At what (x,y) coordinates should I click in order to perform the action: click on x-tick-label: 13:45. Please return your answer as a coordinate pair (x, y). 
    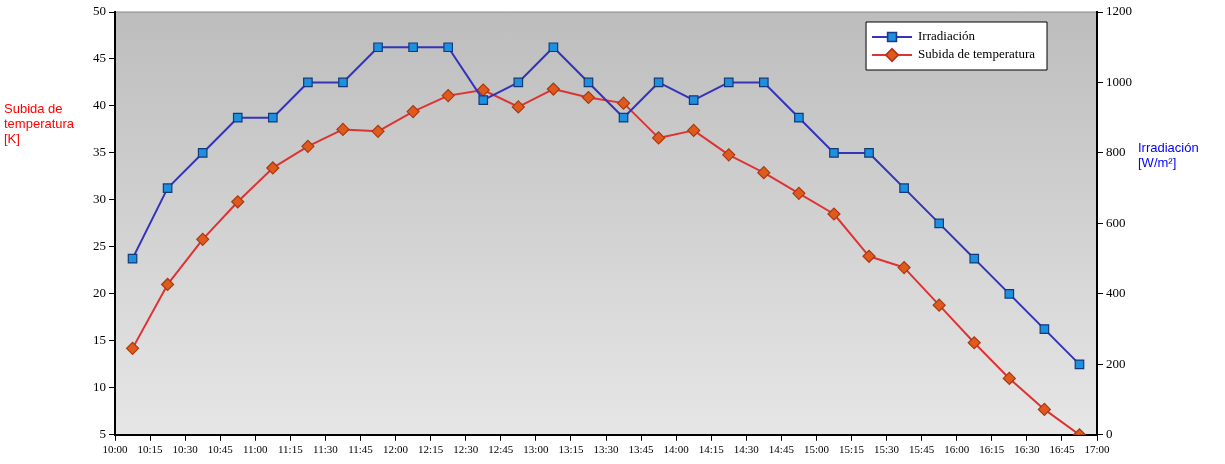
    Looking at the image, I should click on (641, 449).